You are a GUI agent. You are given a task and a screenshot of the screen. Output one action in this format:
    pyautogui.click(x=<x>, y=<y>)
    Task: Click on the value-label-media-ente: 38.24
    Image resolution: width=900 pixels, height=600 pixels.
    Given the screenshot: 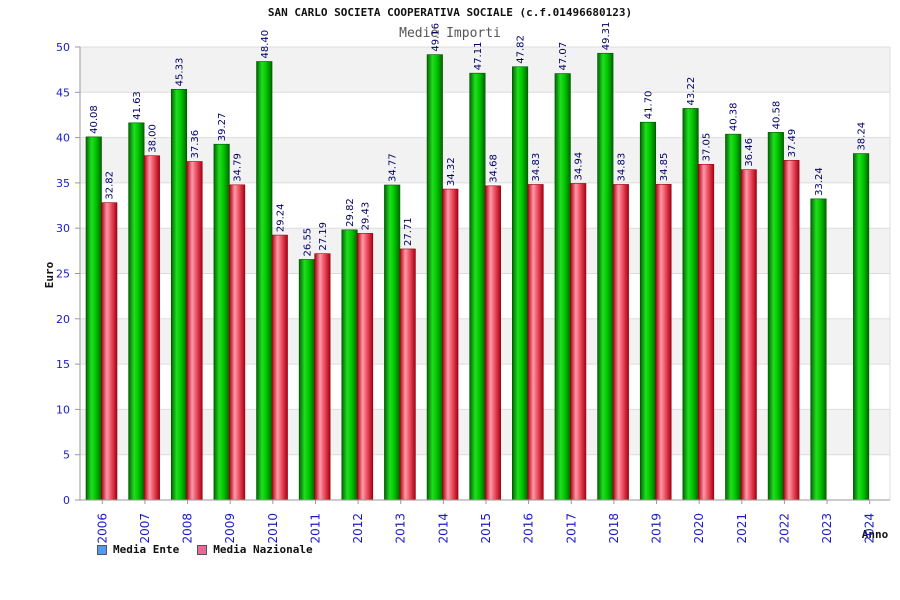 What is the action you would take?
    pyautogui.click(x=862, y=136)
    